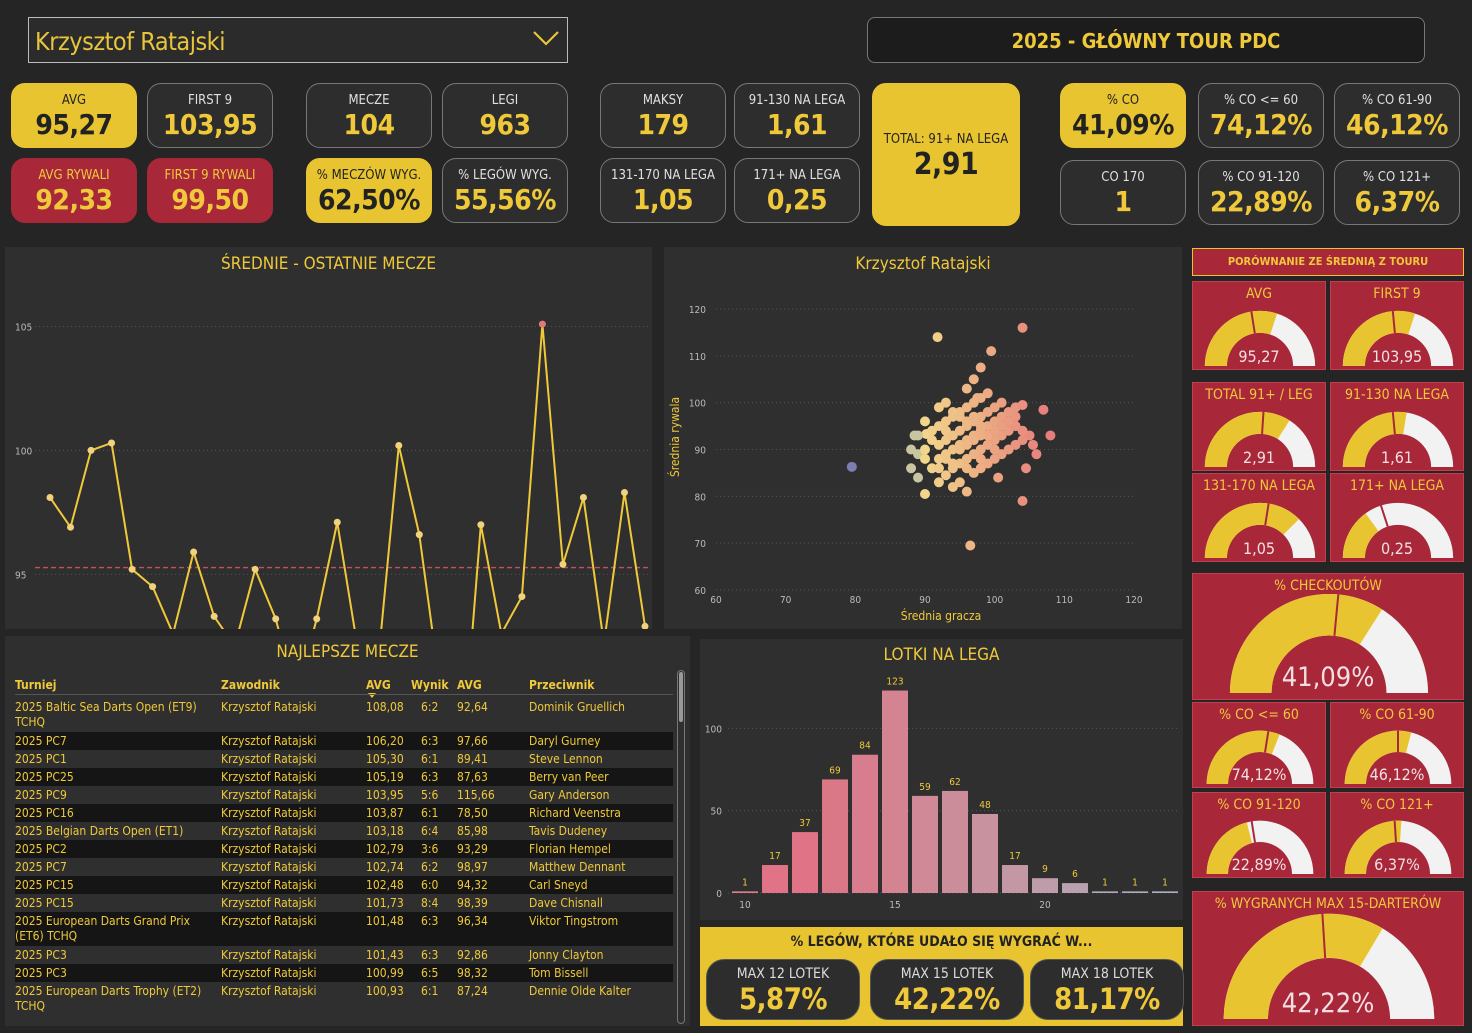  What do you see at coordinates (210, 100) in the screenshot?
I see `kpi-first9-label: FIRST 9` at bounding box center [210, 100].